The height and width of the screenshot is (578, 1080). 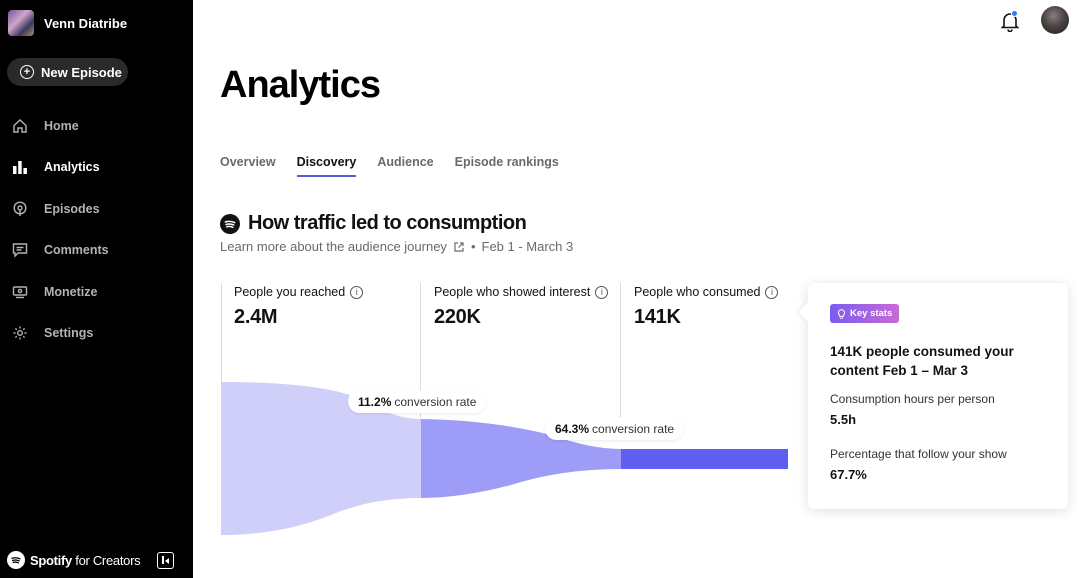 What do you see at coordinates (375, 401) in the screenshot?
I see `conversion-pct: 11.2%` at bounding box center [375, 401].